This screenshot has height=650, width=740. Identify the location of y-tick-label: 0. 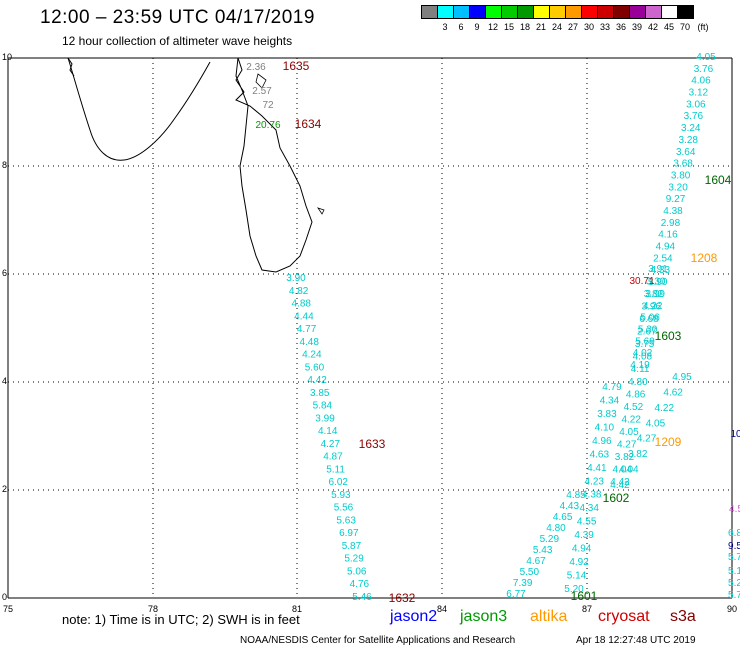
(4, 597).